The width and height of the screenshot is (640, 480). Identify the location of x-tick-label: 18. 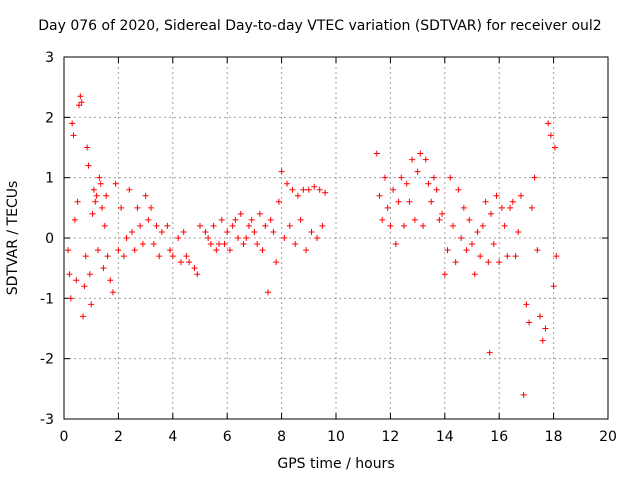
(554, 437).